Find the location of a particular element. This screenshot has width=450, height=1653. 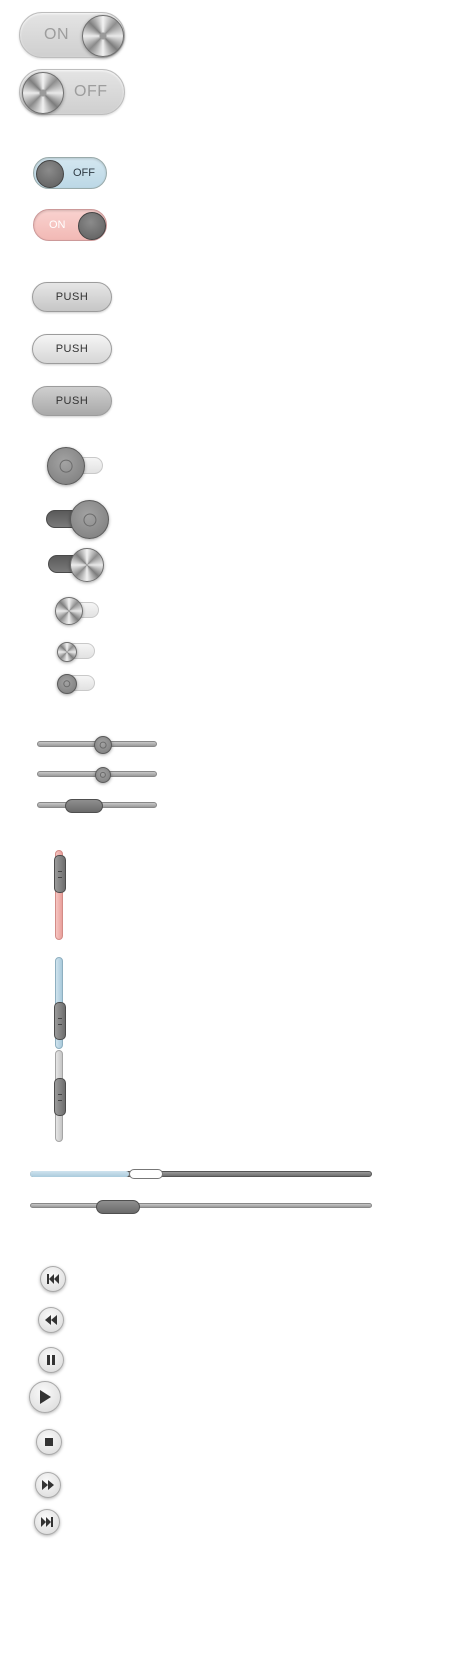

skip-previous-icon is located at coordinates (53, 1279).